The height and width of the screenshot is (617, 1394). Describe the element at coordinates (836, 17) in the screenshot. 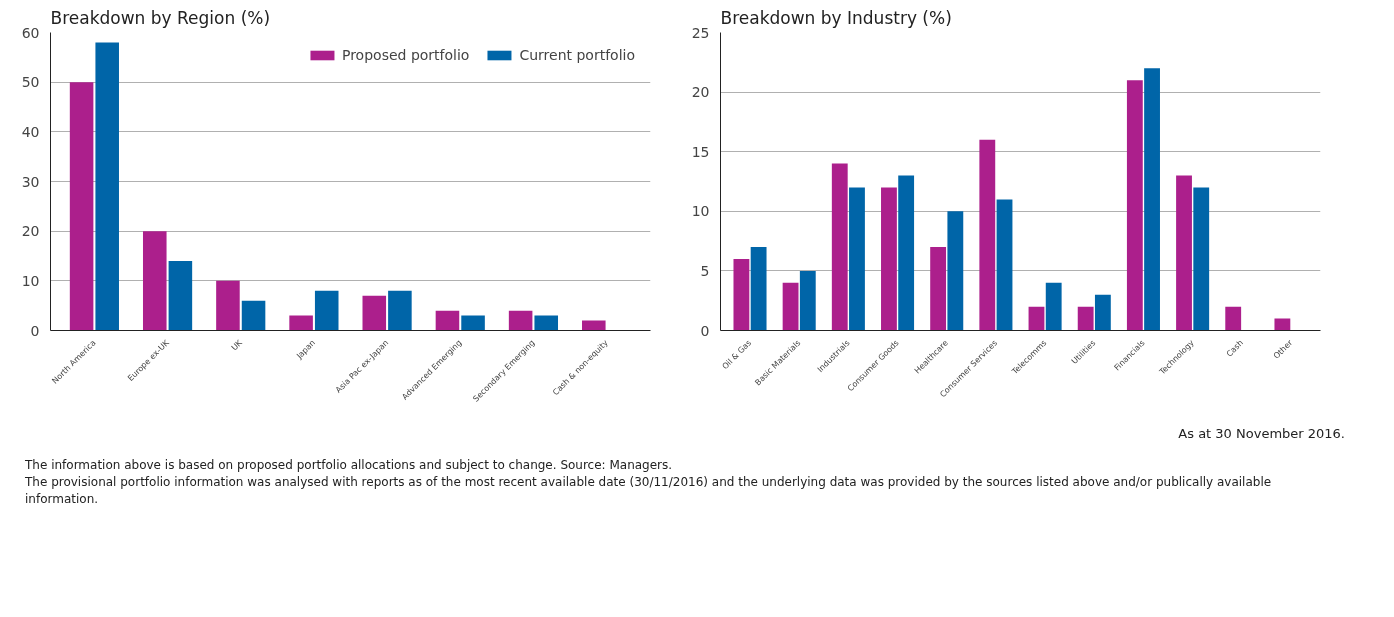

I see `chart-title: Breakdown by Industry (%)` at that location.